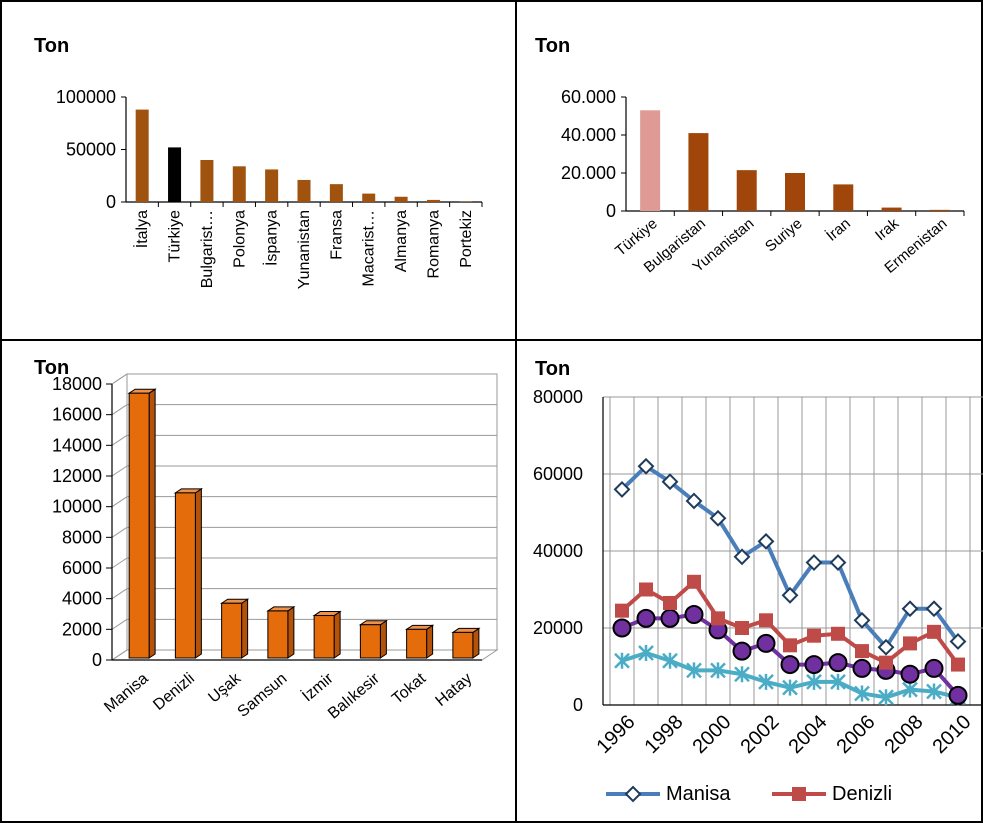 The width and height of the screenshot is (983, 823). I want to click on x-tick-label: İtalya, so click(141, 229).